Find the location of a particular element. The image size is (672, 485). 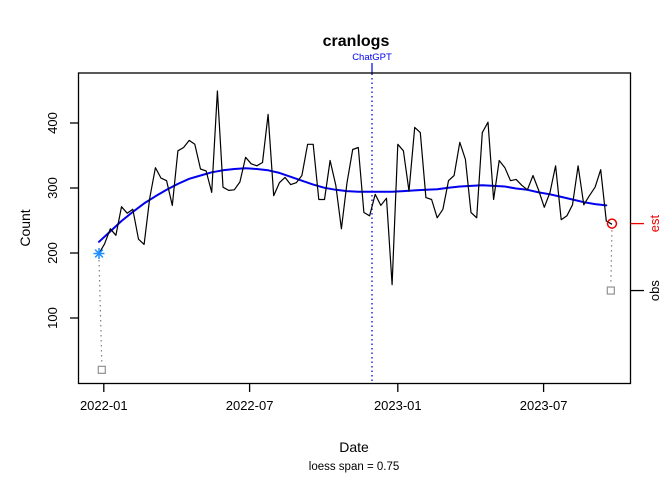

chatgpt-annotation-label: ChatGPT is located at coordinates (372, 57).